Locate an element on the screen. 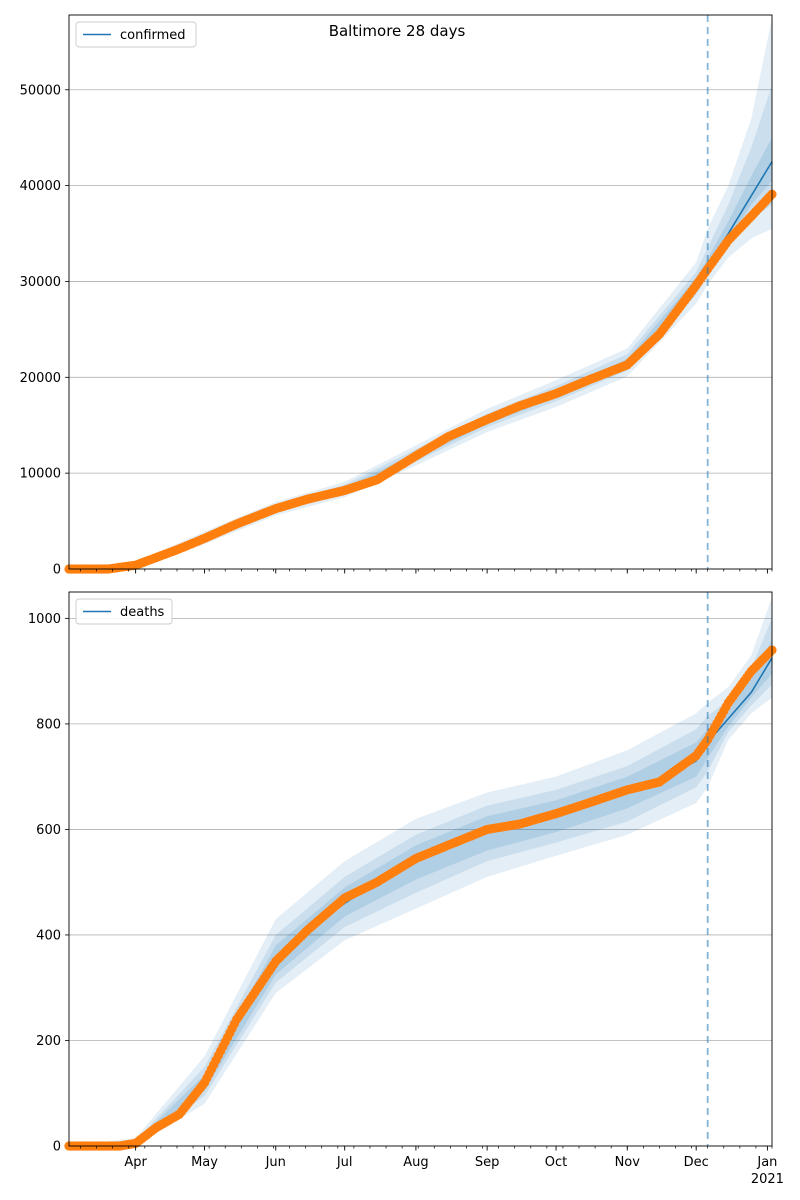  y-tick-label: 400 is located at coordinates (48, 935).